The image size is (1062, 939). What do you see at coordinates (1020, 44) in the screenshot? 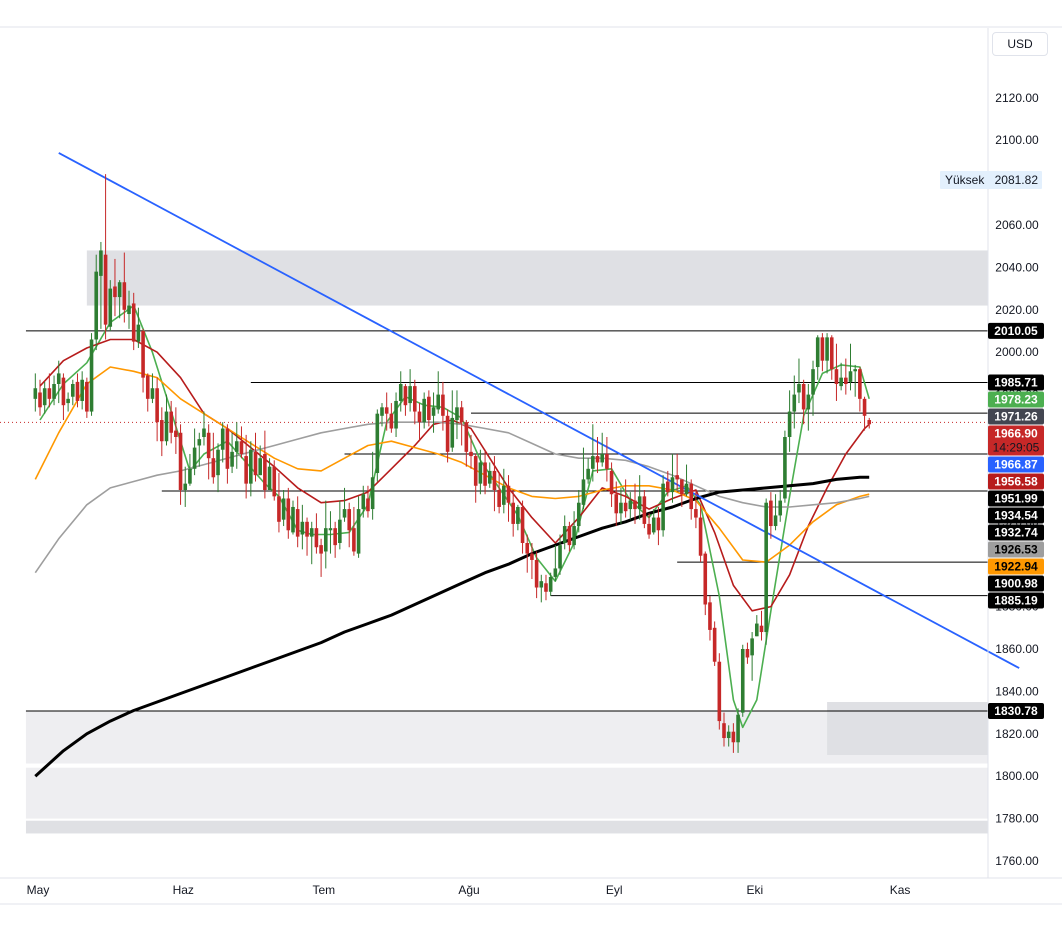
I see `currency-button: USD` at bounding box center [1020, 44].